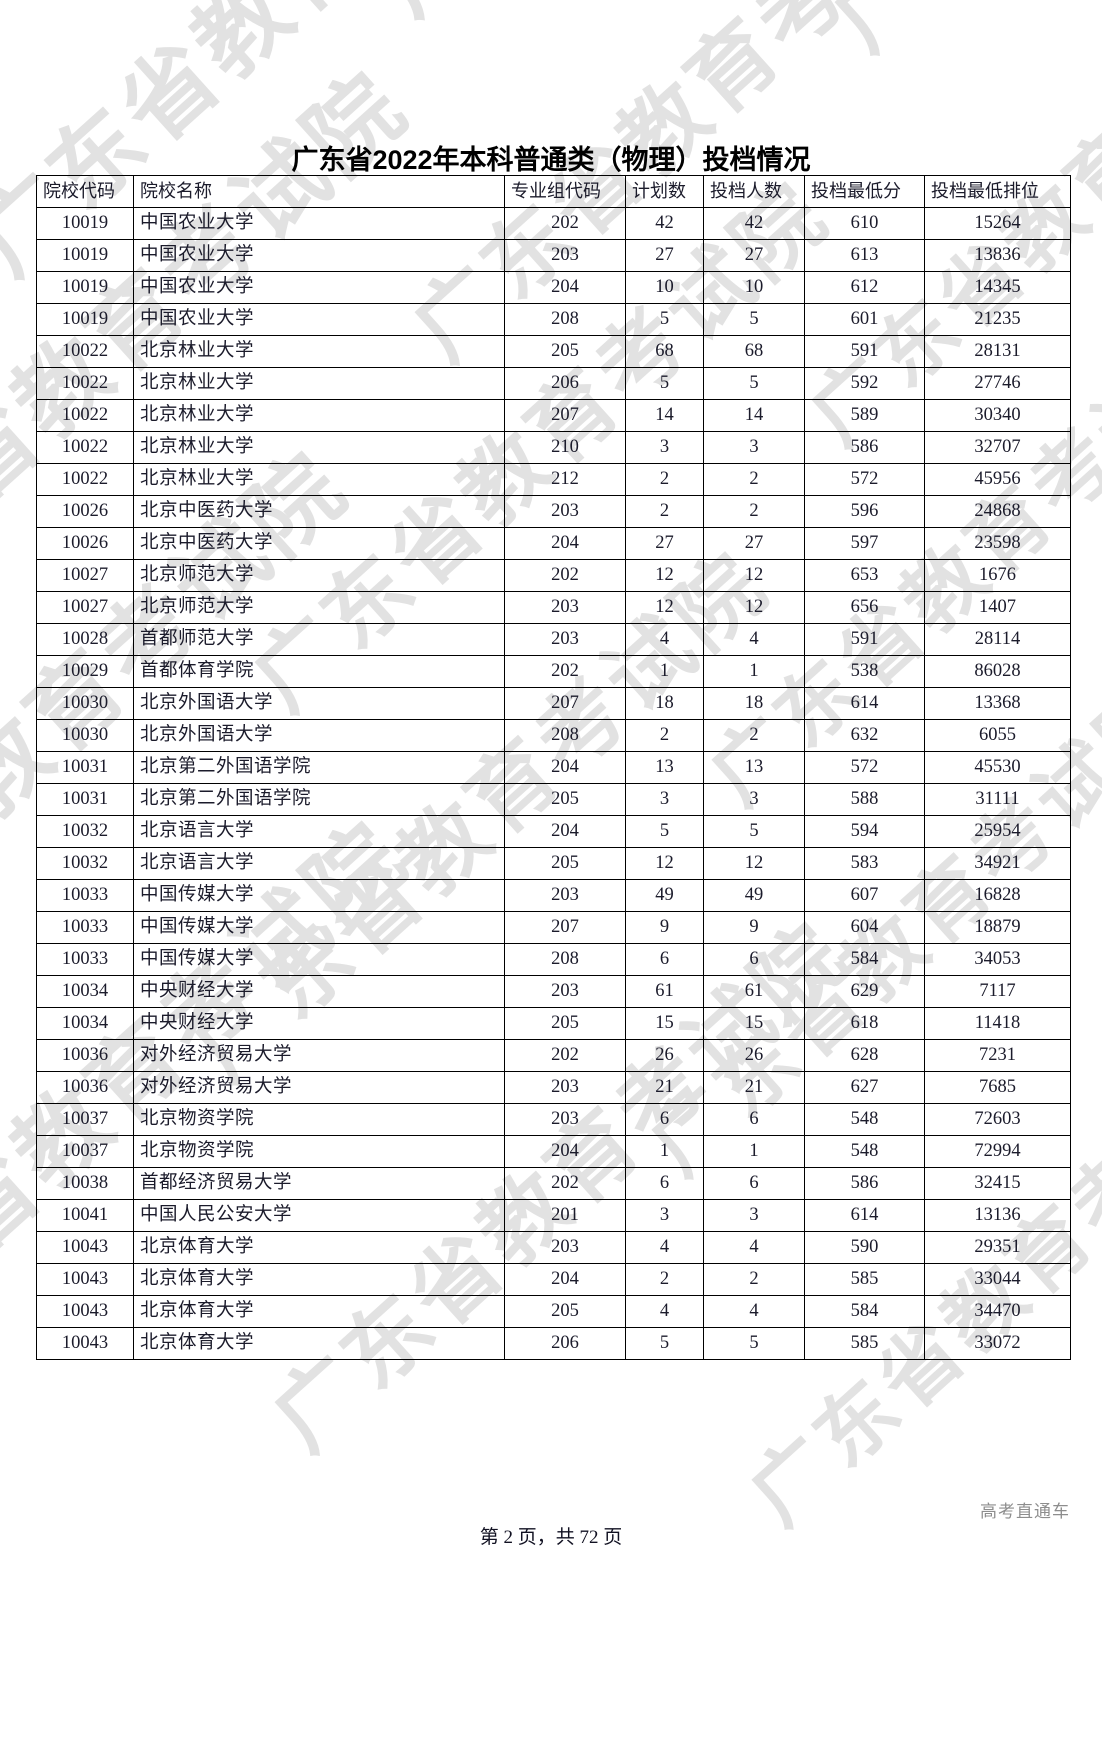 The width and height of the screenshot is (1102, 1760). I want to click on cell-plan: 14, so click(664, 415).